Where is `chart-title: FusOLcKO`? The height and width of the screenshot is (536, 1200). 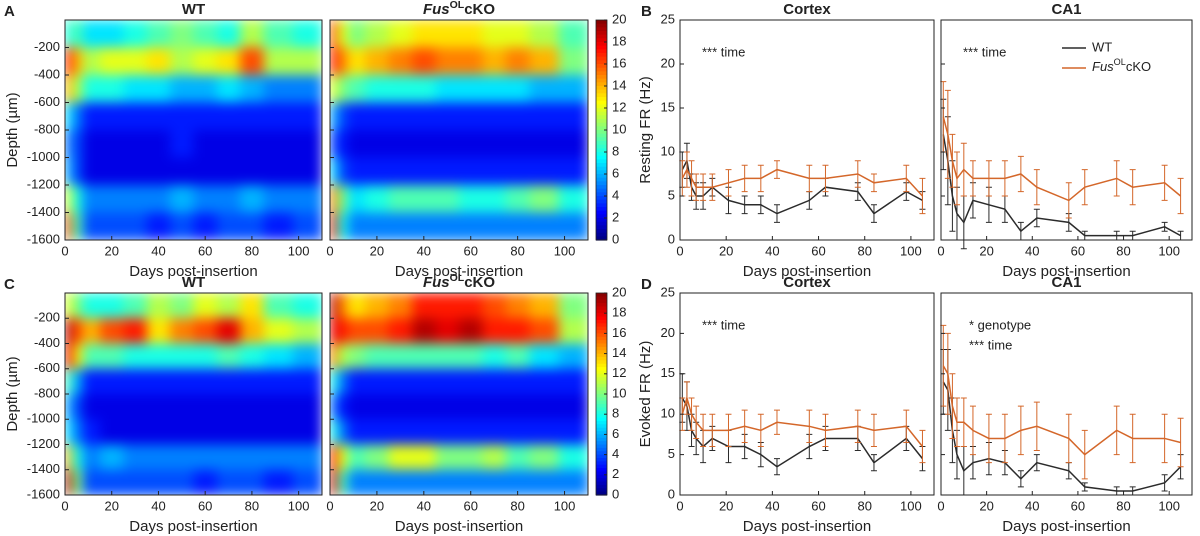
chart-title: FusOLcKO is located at coordinates (459, 281).